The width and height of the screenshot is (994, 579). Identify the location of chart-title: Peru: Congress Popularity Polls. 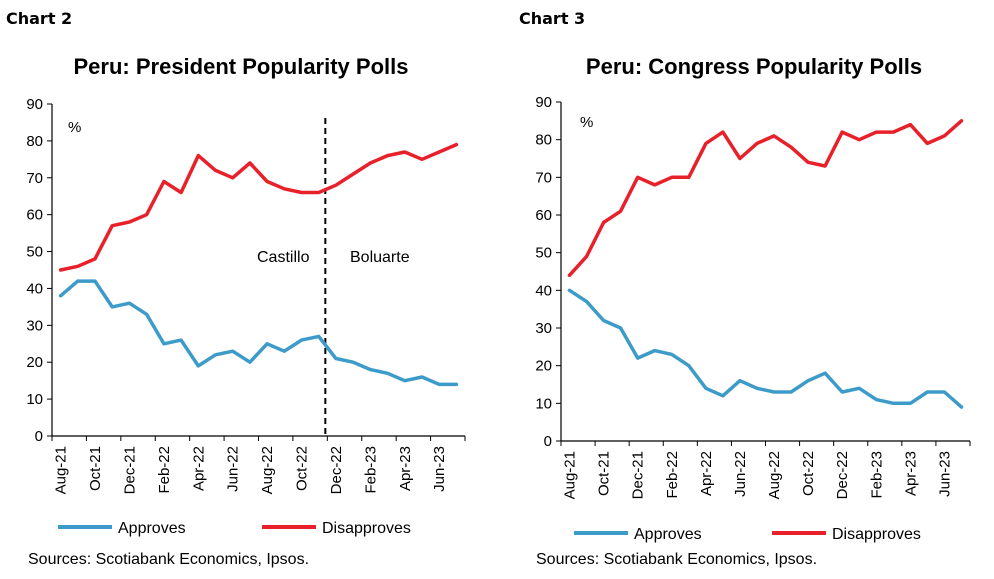
(754, 66).